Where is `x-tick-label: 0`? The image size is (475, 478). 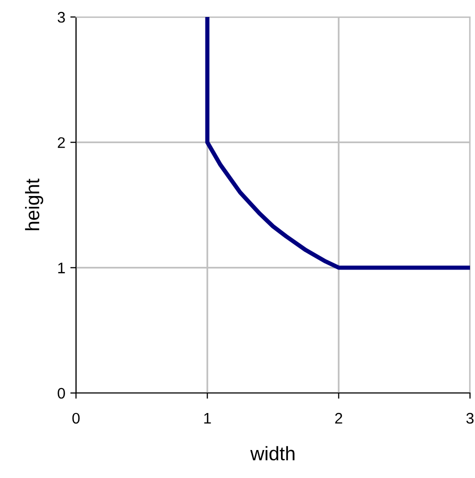
x-tick-label: 0 is located at coordinates (76, 418).